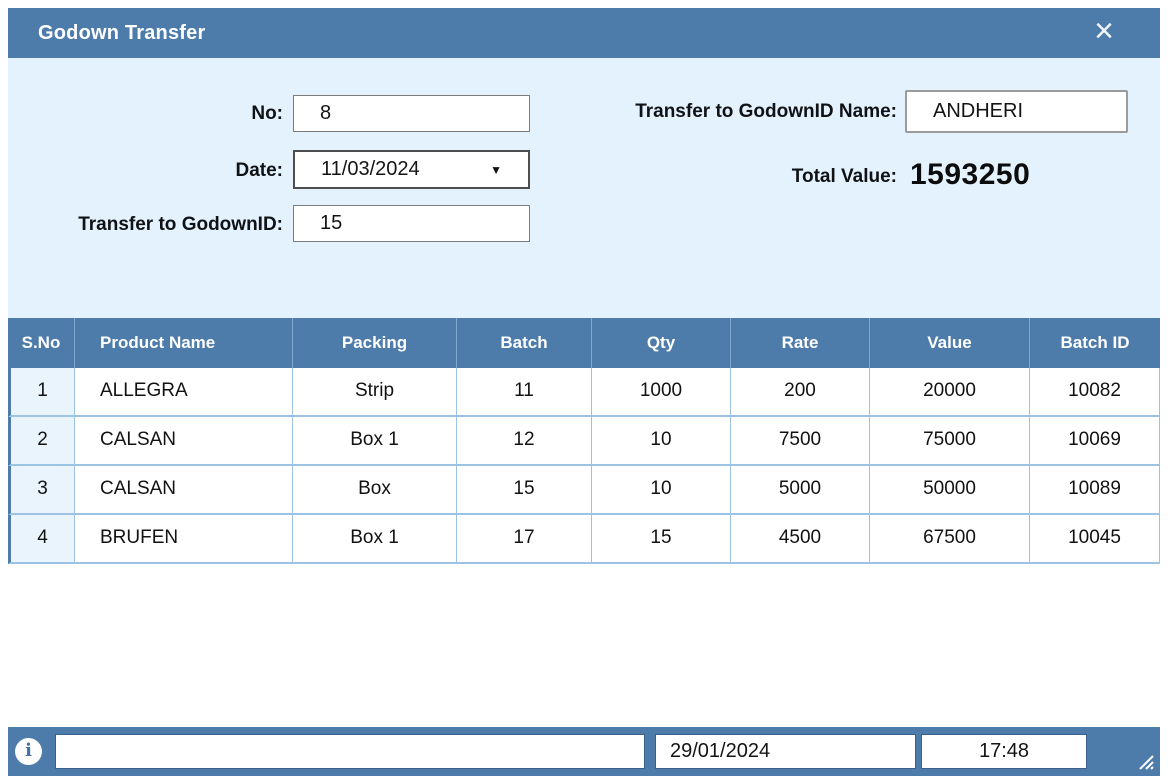  What do you see at coordinates (524, 343) in the screenshot?
I see `column-header-batch: Batch` at bounding box center [524, 343].